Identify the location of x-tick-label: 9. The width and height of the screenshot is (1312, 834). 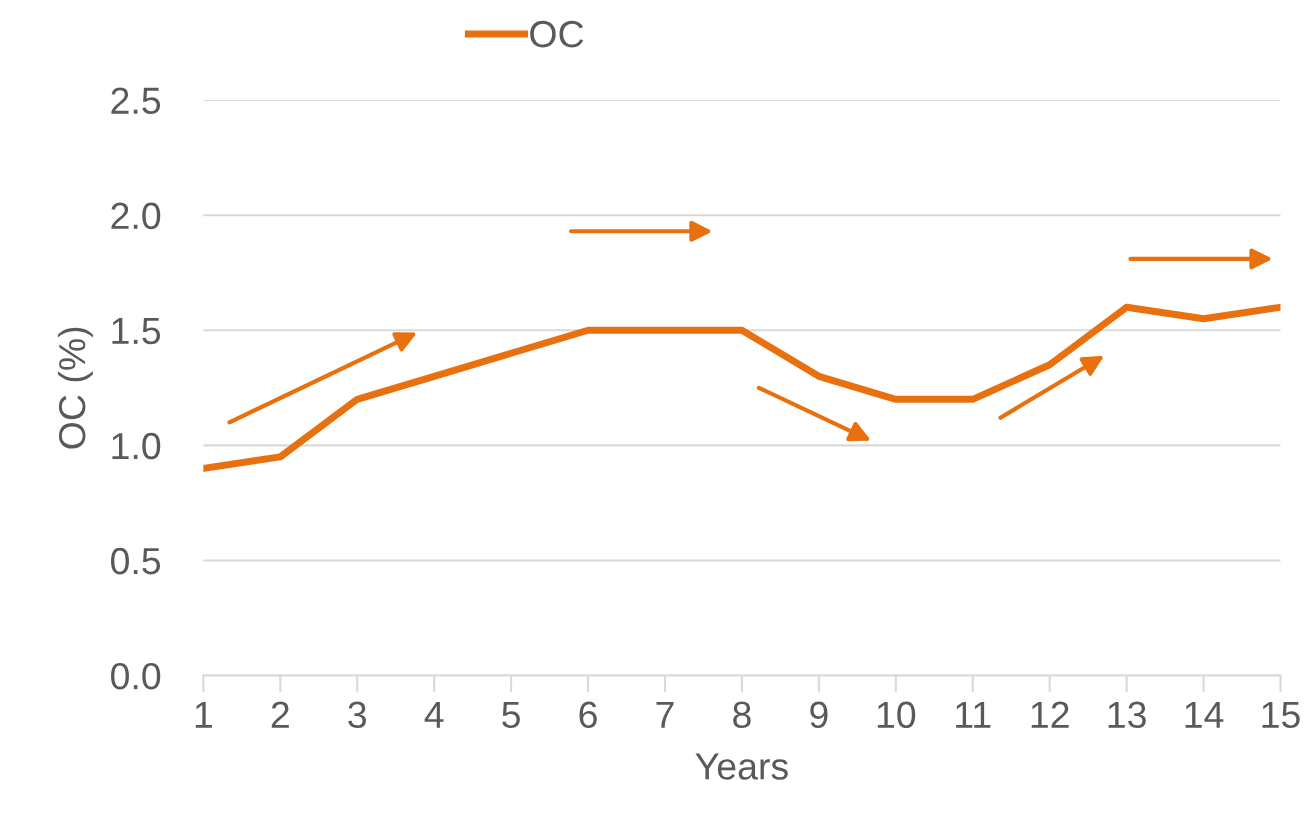
(819, 715).